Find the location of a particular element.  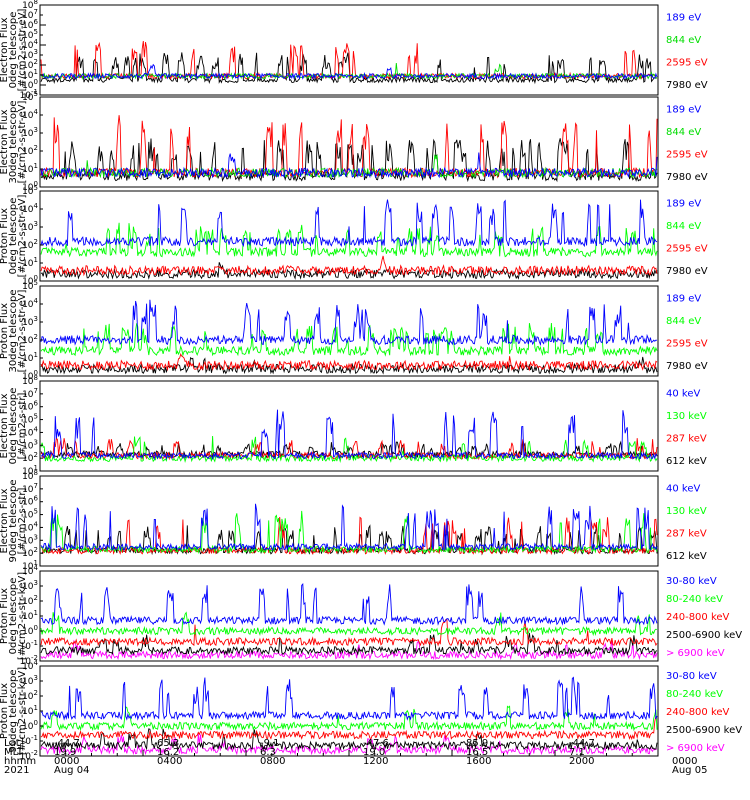

legend-label: 130 keV is located at coordinates (686, 416).